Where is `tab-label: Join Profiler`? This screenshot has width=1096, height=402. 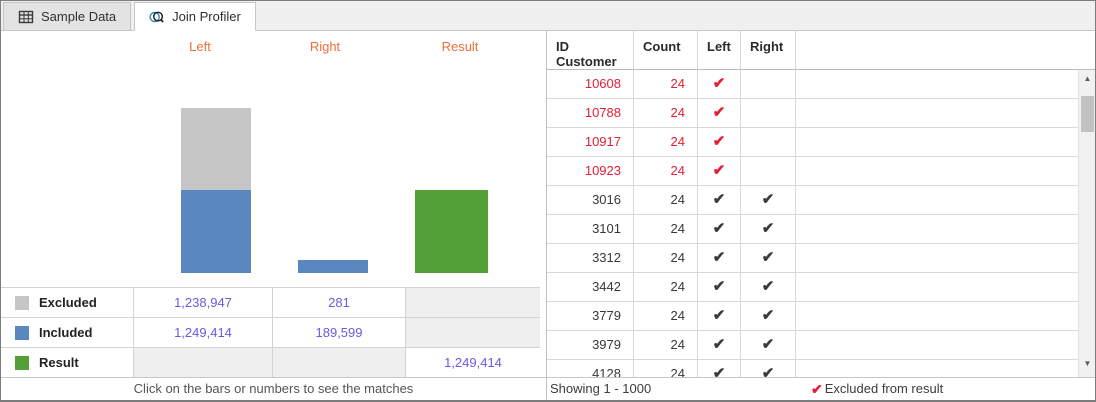 tab-label: Join Profiler is located at coordinates (206, 16).